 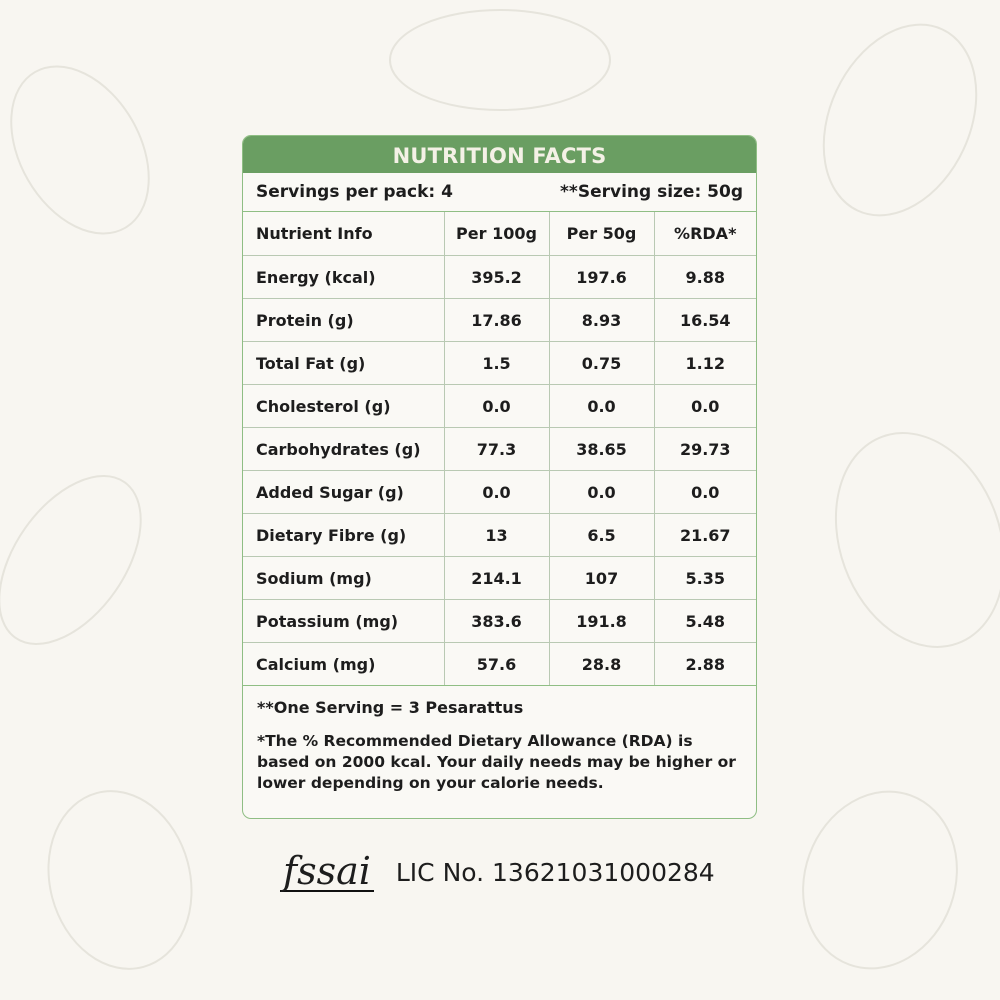 I want to click on per-50g-value: 38.65, so click(x=601, y=449).